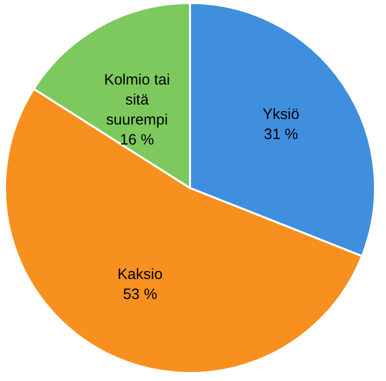 The width and height of the screenshot is (386, 381). What do you see at coordinates (281, 135) in the screenshot?
I see `data-label: 31 %` at bounding box center [281, 135].